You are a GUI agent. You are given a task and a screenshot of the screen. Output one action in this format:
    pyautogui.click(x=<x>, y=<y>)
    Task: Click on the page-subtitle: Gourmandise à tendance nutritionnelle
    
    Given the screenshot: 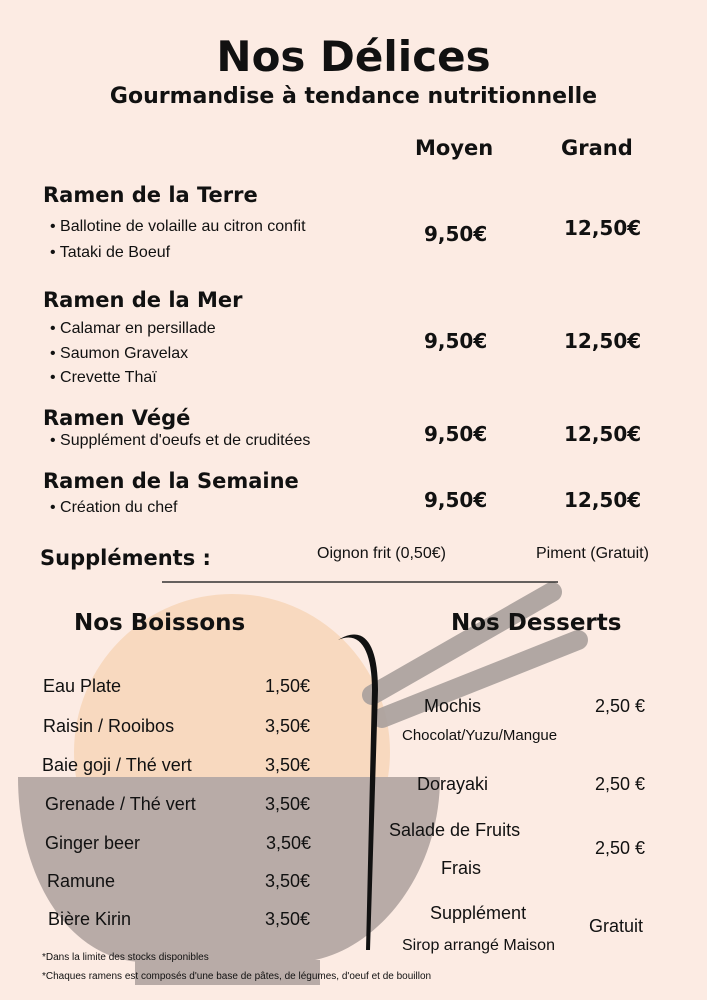 What is the action you would take?
    pyautogui.click(x=353, y=96)
    